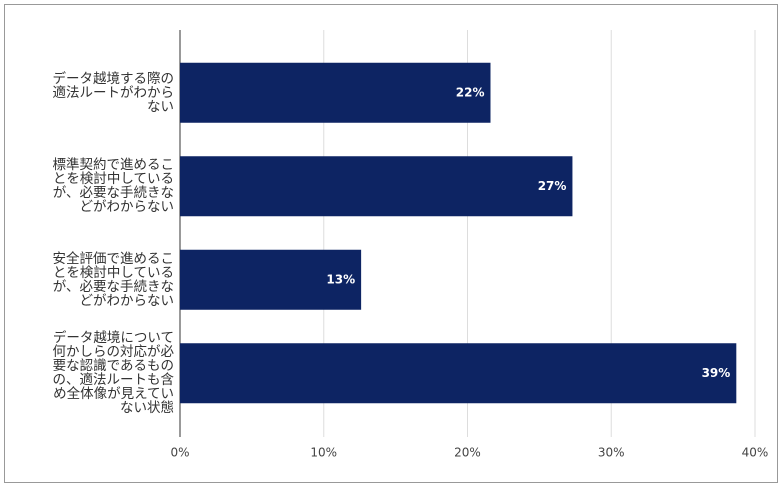 This screenshot has height=487, width=783. I want to click on y-tick-label: 標準契約で進めることを検討中しているが、必要な手続きなどがわからない, so click(113, 186).